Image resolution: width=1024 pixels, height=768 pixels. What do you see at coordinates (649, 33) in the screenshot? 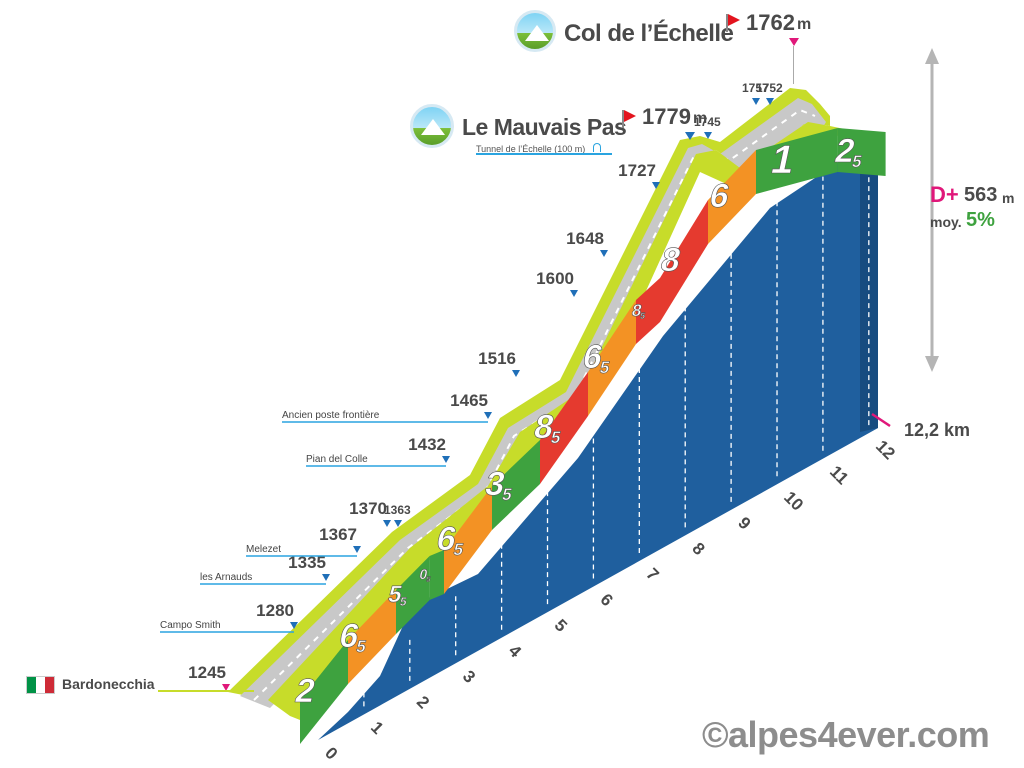
I see `summit-main-name: Col de l’Échelle` at bounding box center [649, 33].